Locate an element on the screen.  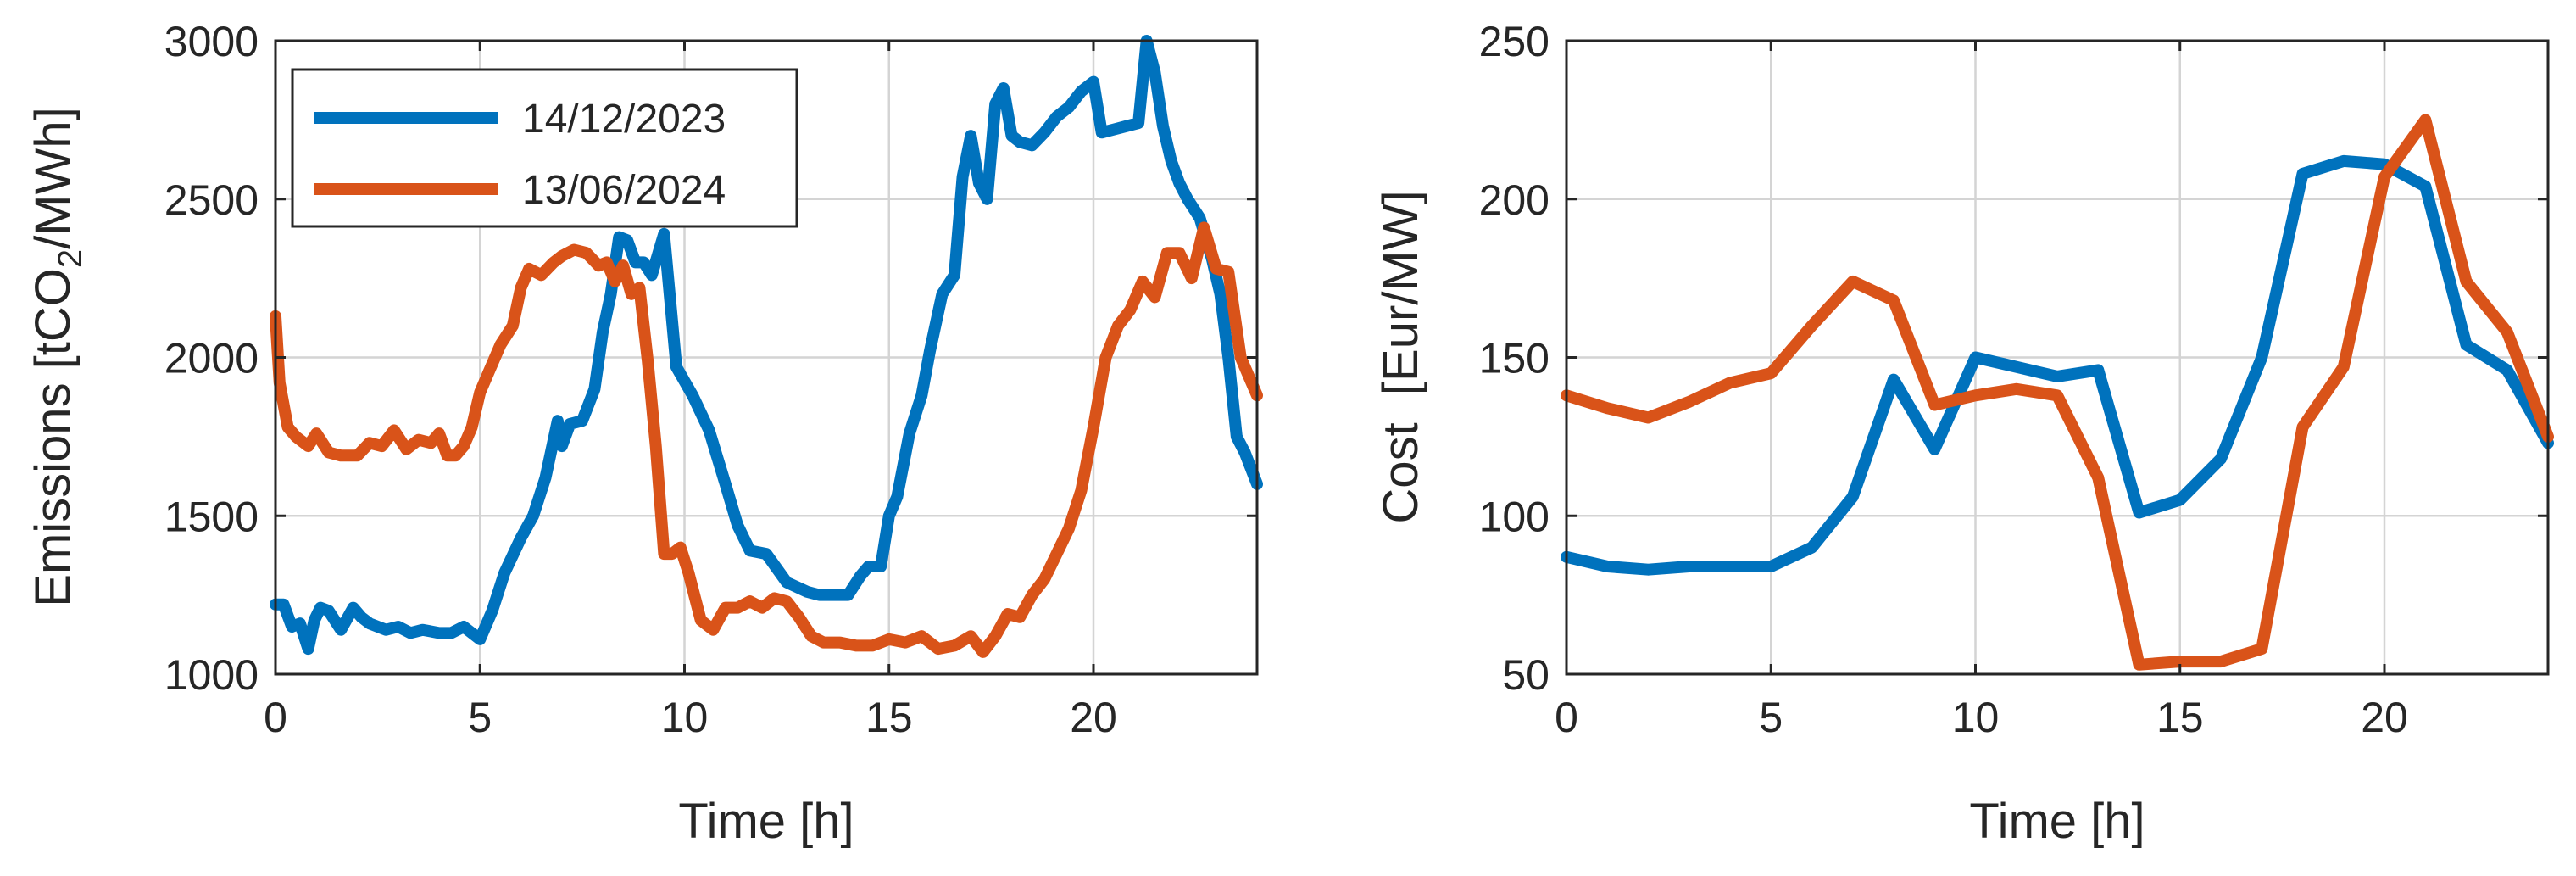
emissions-ylabel-sub: 2 is located at coordinates (70, 258).